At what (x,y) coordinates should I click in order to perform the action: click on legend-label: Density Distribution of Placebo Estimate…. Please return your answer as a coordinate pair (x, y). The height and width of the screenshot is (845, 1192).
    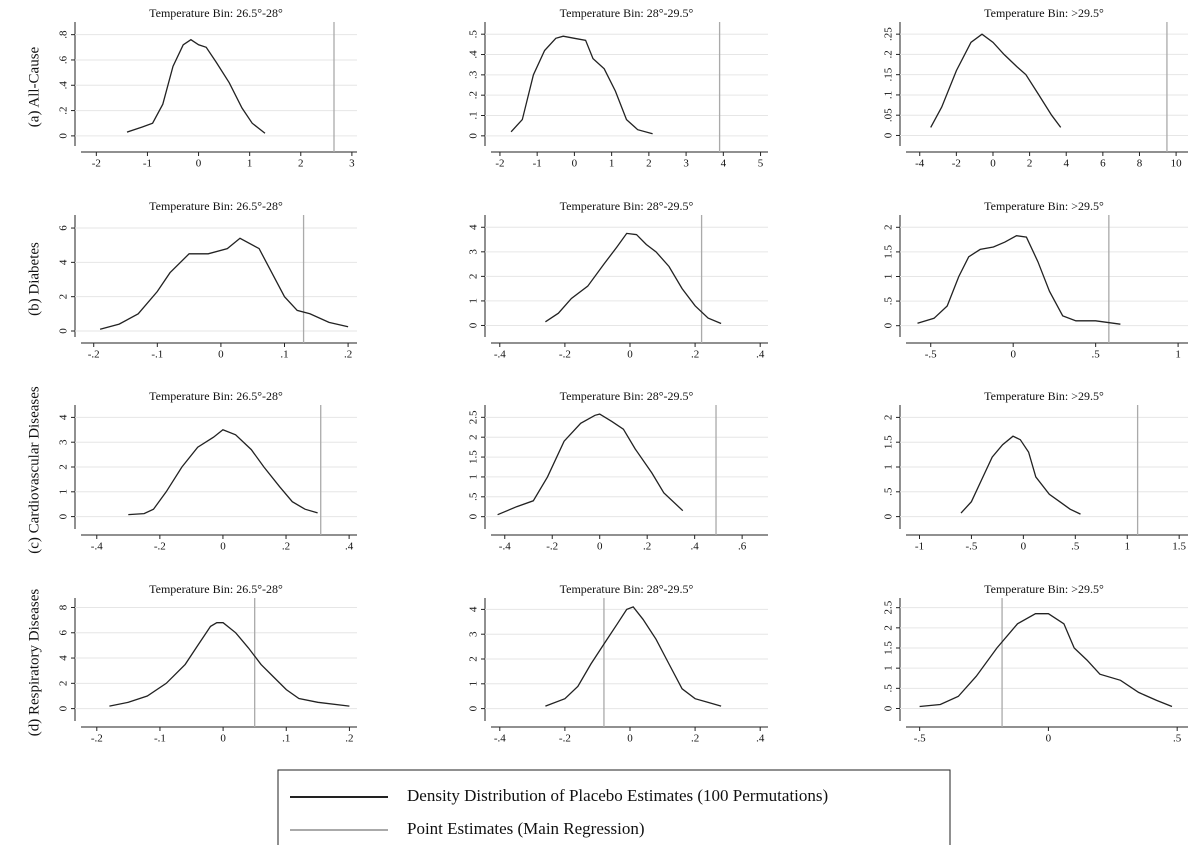
    Looking at the image, I should click on (617, 795).